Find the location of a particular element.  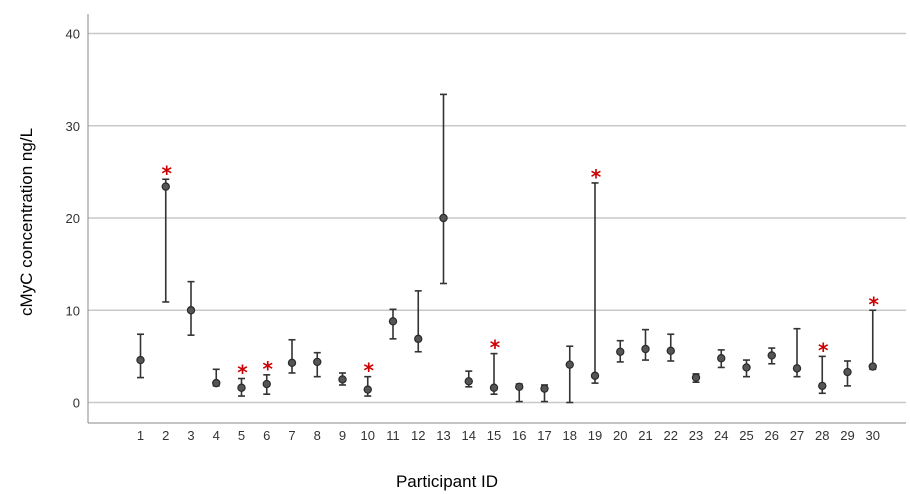

x-tick-label-1: 1 is located at coordinates (140, 435).